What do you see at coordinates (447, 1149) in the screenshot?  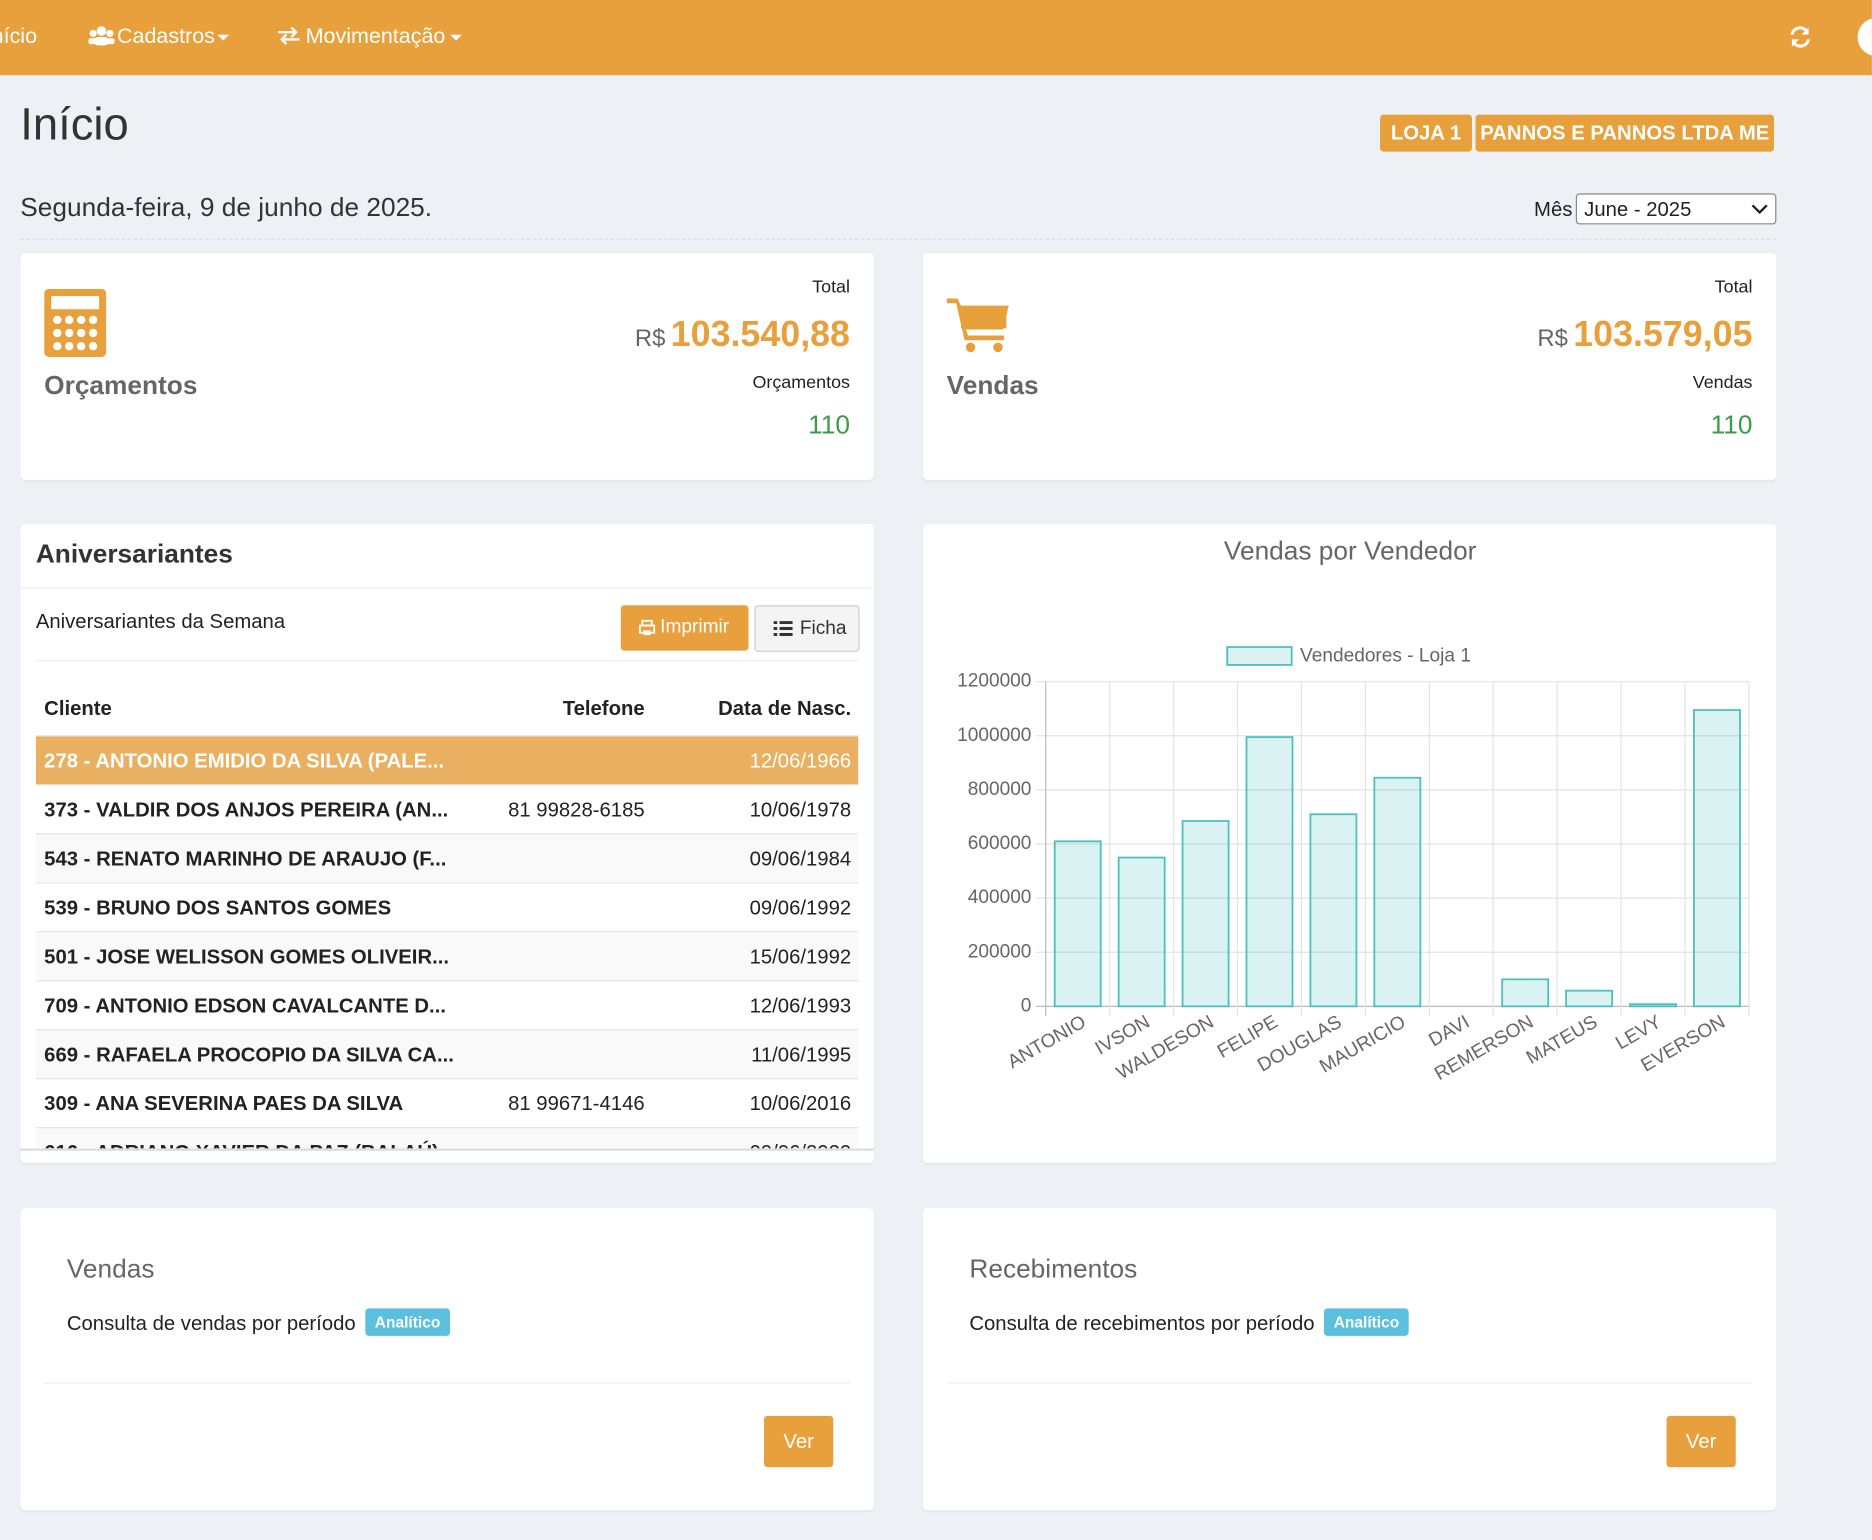 I see `scroll-edge` at bounding box center [447, 1149].